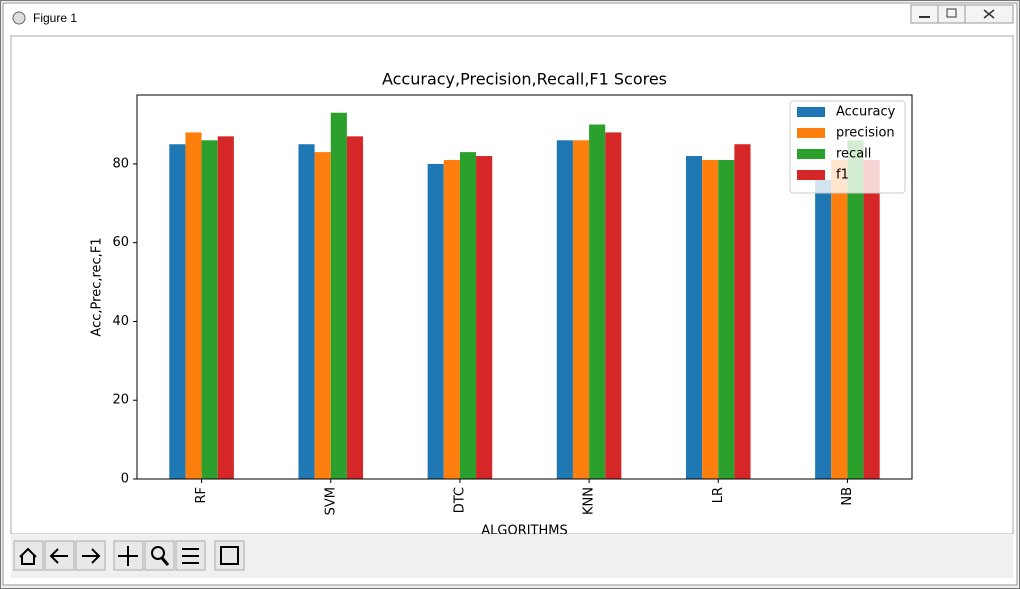 This screenshot has width=1020, height=589. Describe the element at coordinates (91, 556) in the screenshot. I see `forward-icon` at that location.